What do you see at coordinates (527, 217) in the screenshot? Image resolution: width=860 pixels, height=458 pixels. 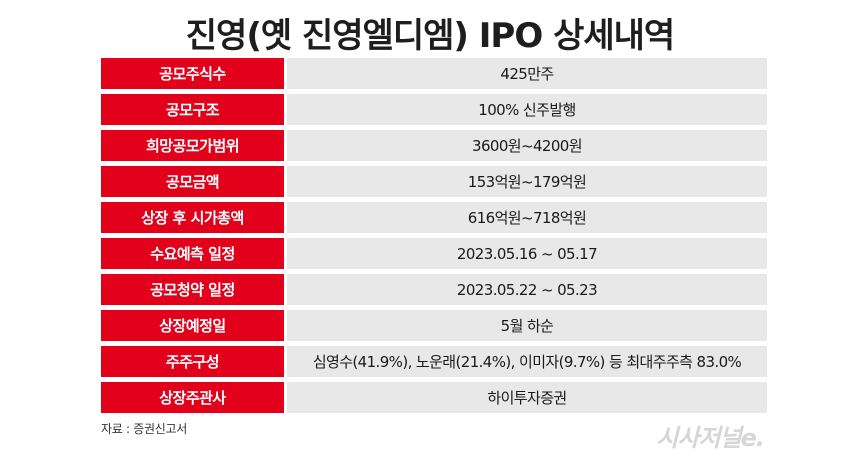 I see `row-value: 616억원~718억원` at bounding box center [527, 217].